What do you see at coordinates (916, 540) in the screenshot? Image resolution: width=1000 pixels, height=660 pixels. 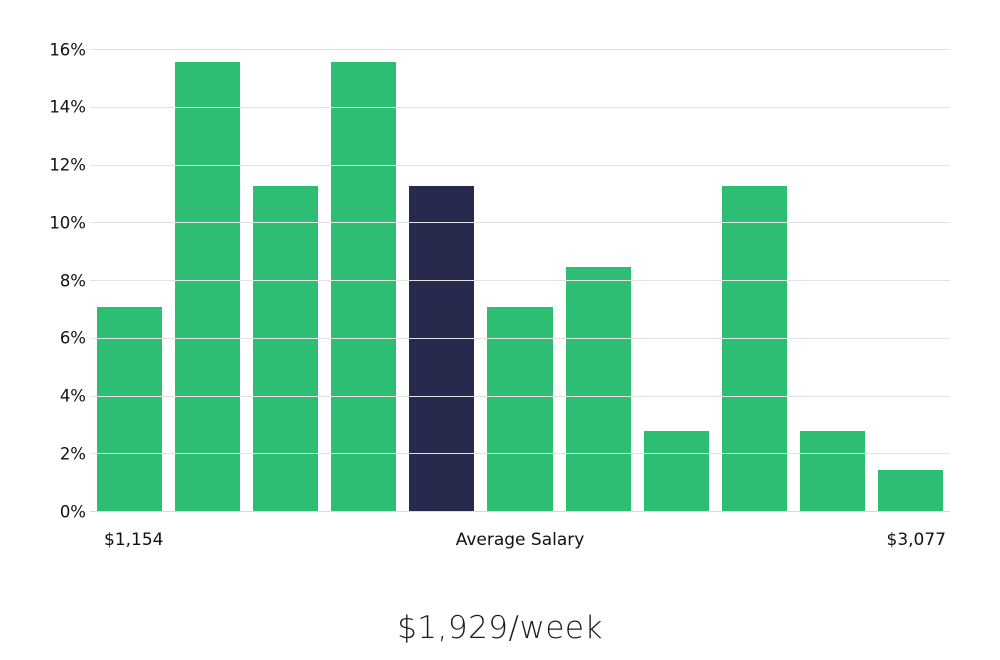 I see `x-axis-label-max: $3,077` at bounding box center [916, 540].